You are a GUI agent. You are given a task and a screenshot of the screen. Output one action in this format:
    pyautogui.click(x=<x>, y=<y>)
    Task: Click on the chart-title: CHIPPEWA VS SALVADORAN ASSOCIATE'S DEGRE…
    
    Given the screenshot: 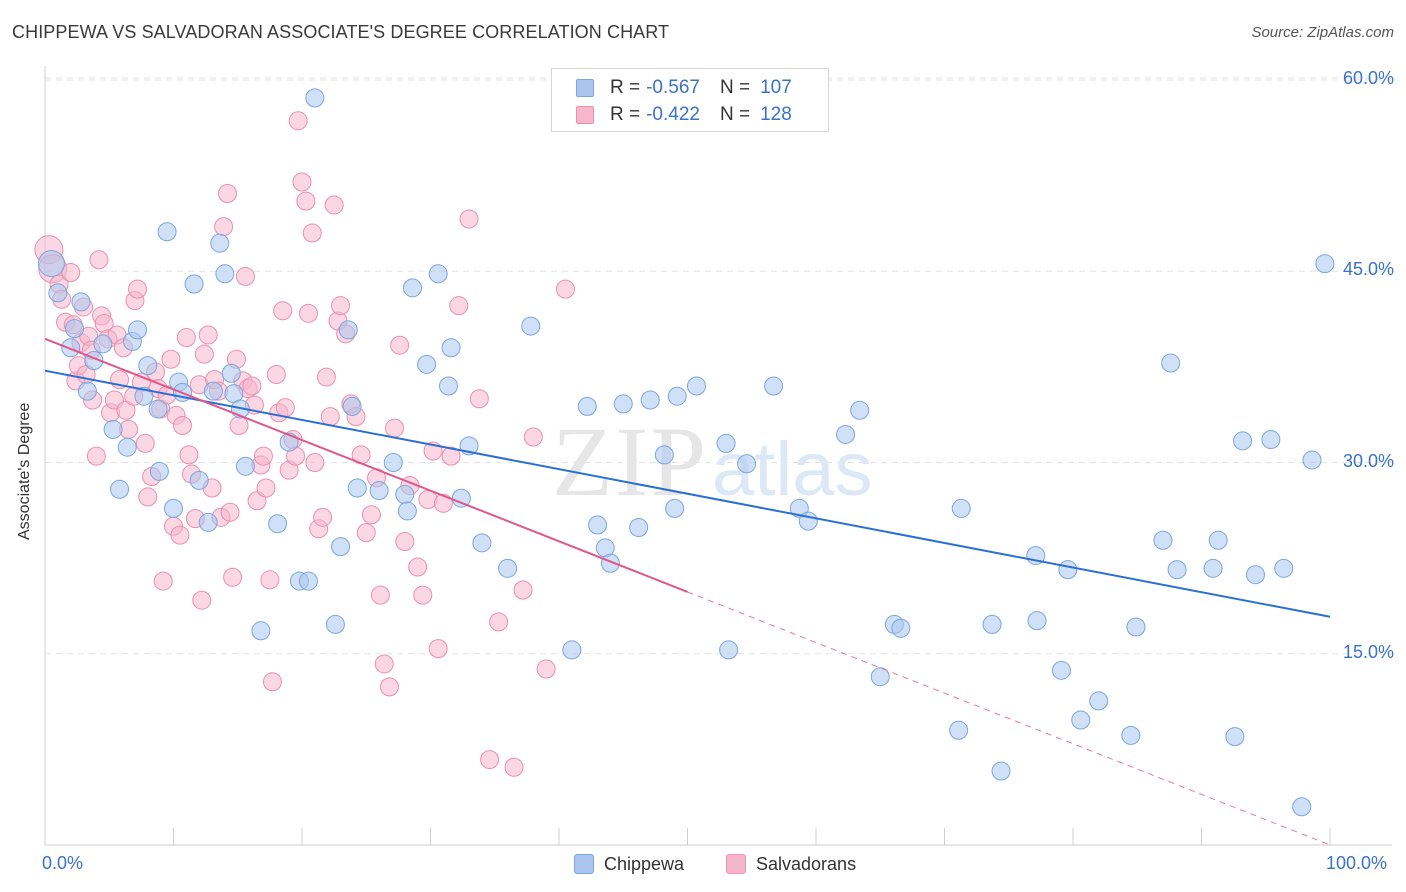 What is the action you would take?
    pyautogui.click(x=341, y=32)
    